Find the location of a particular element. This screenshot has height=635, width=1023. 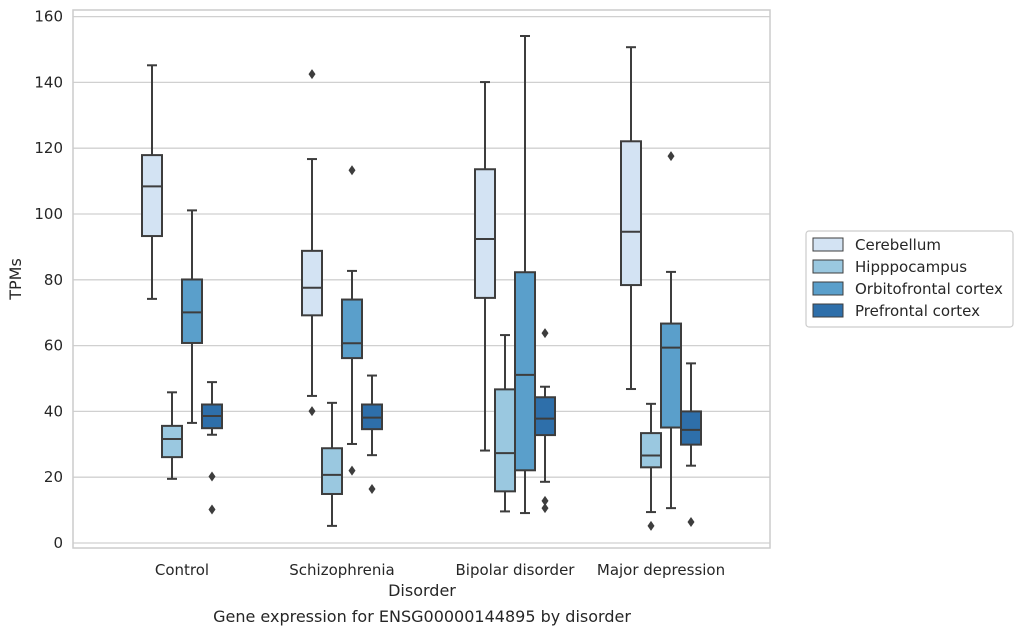

y-tick-label: 80 is located at coordinates (53, 280).